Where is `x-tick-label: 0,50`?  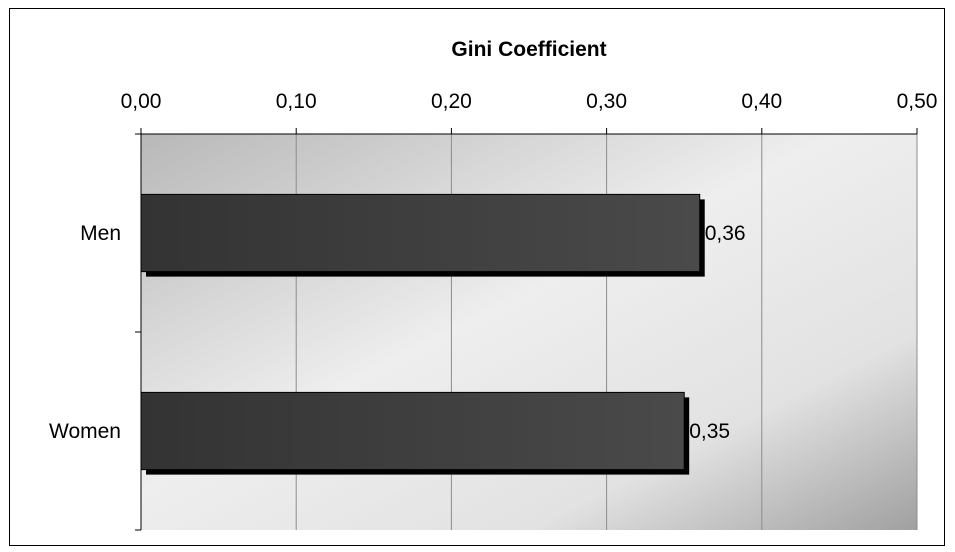 x-tick-label: 0,50 is located at coordinates (917, 101).